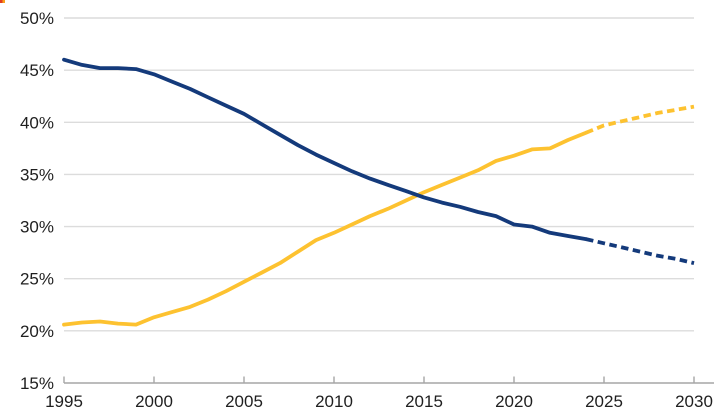 This screenshot has height=417, width=718. I want to click on y-axis-tick-label: 45%, so click(37, 70).